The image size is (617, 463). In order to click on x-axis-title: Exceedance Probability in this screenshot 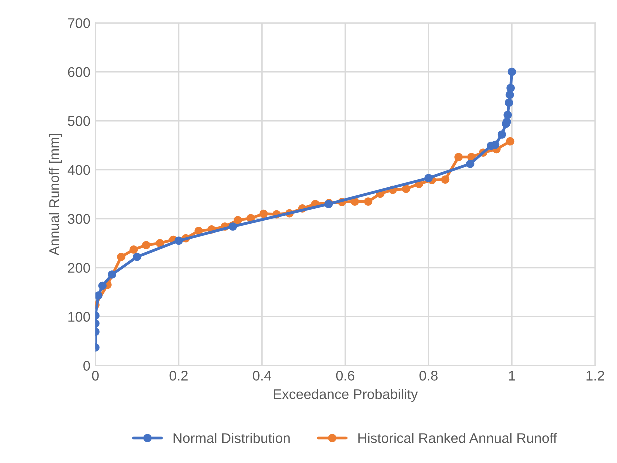, I will do `click(346, 395)`.